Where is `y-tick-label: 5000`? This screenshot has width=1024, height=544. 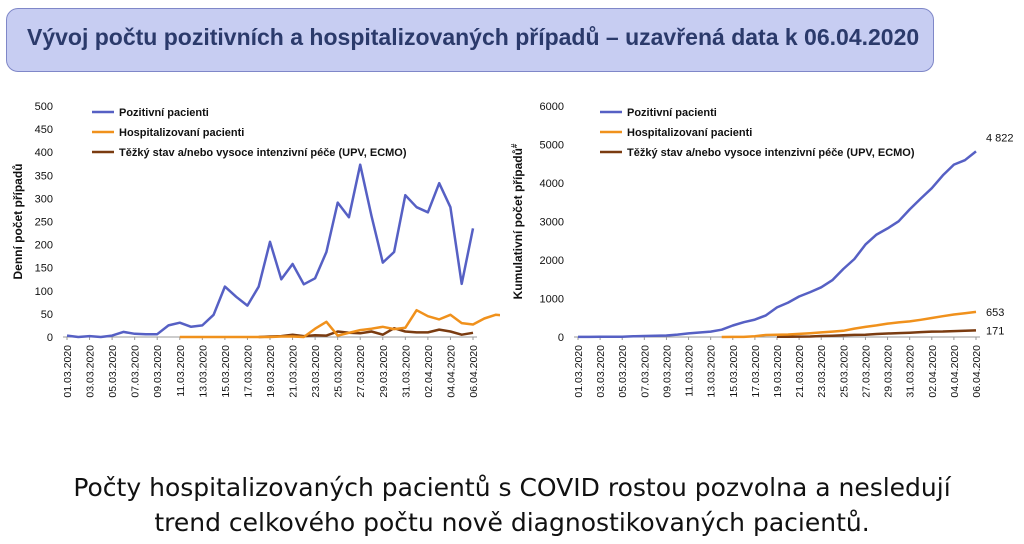 y-tick-label: 5000 is located at coordinates (552, 146).